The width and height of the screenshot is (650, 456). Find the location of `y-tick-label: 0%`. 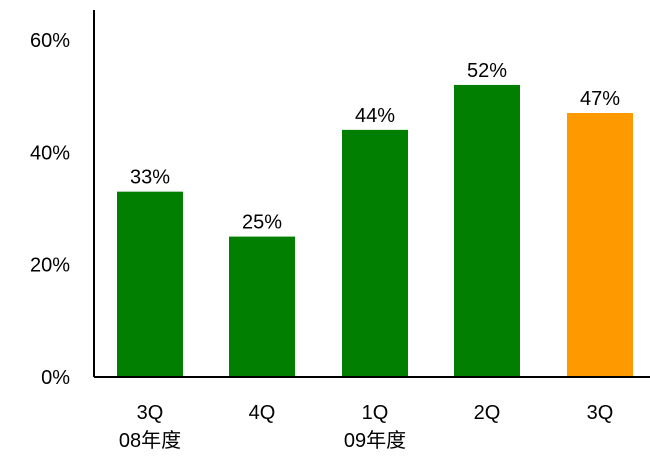

y-tick-label: 0% is located at coordinates (55, 378).